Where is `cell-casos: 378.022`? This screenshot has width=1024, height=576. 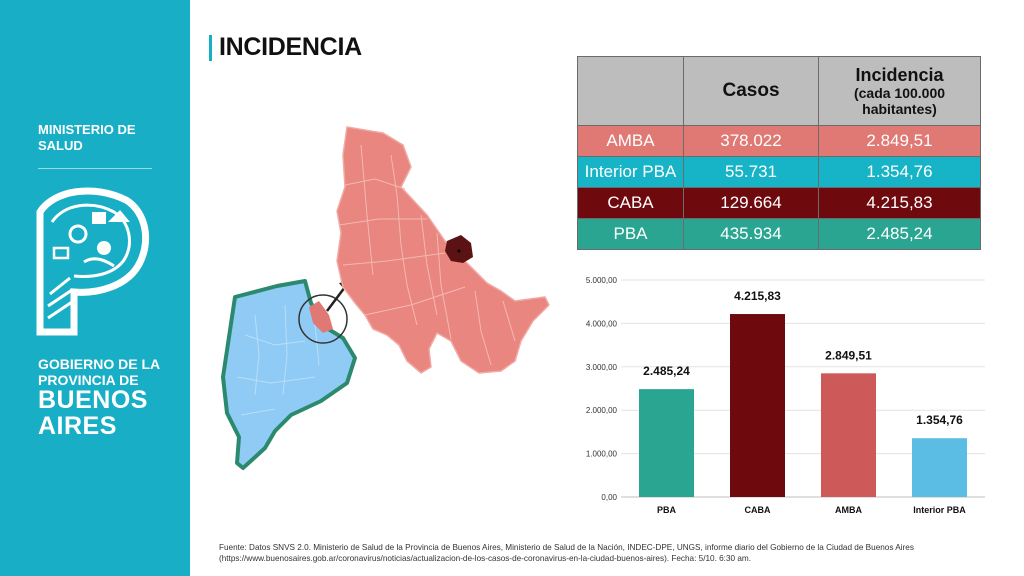
cell-casos: 378.022 is located at coordinates (751, 141).